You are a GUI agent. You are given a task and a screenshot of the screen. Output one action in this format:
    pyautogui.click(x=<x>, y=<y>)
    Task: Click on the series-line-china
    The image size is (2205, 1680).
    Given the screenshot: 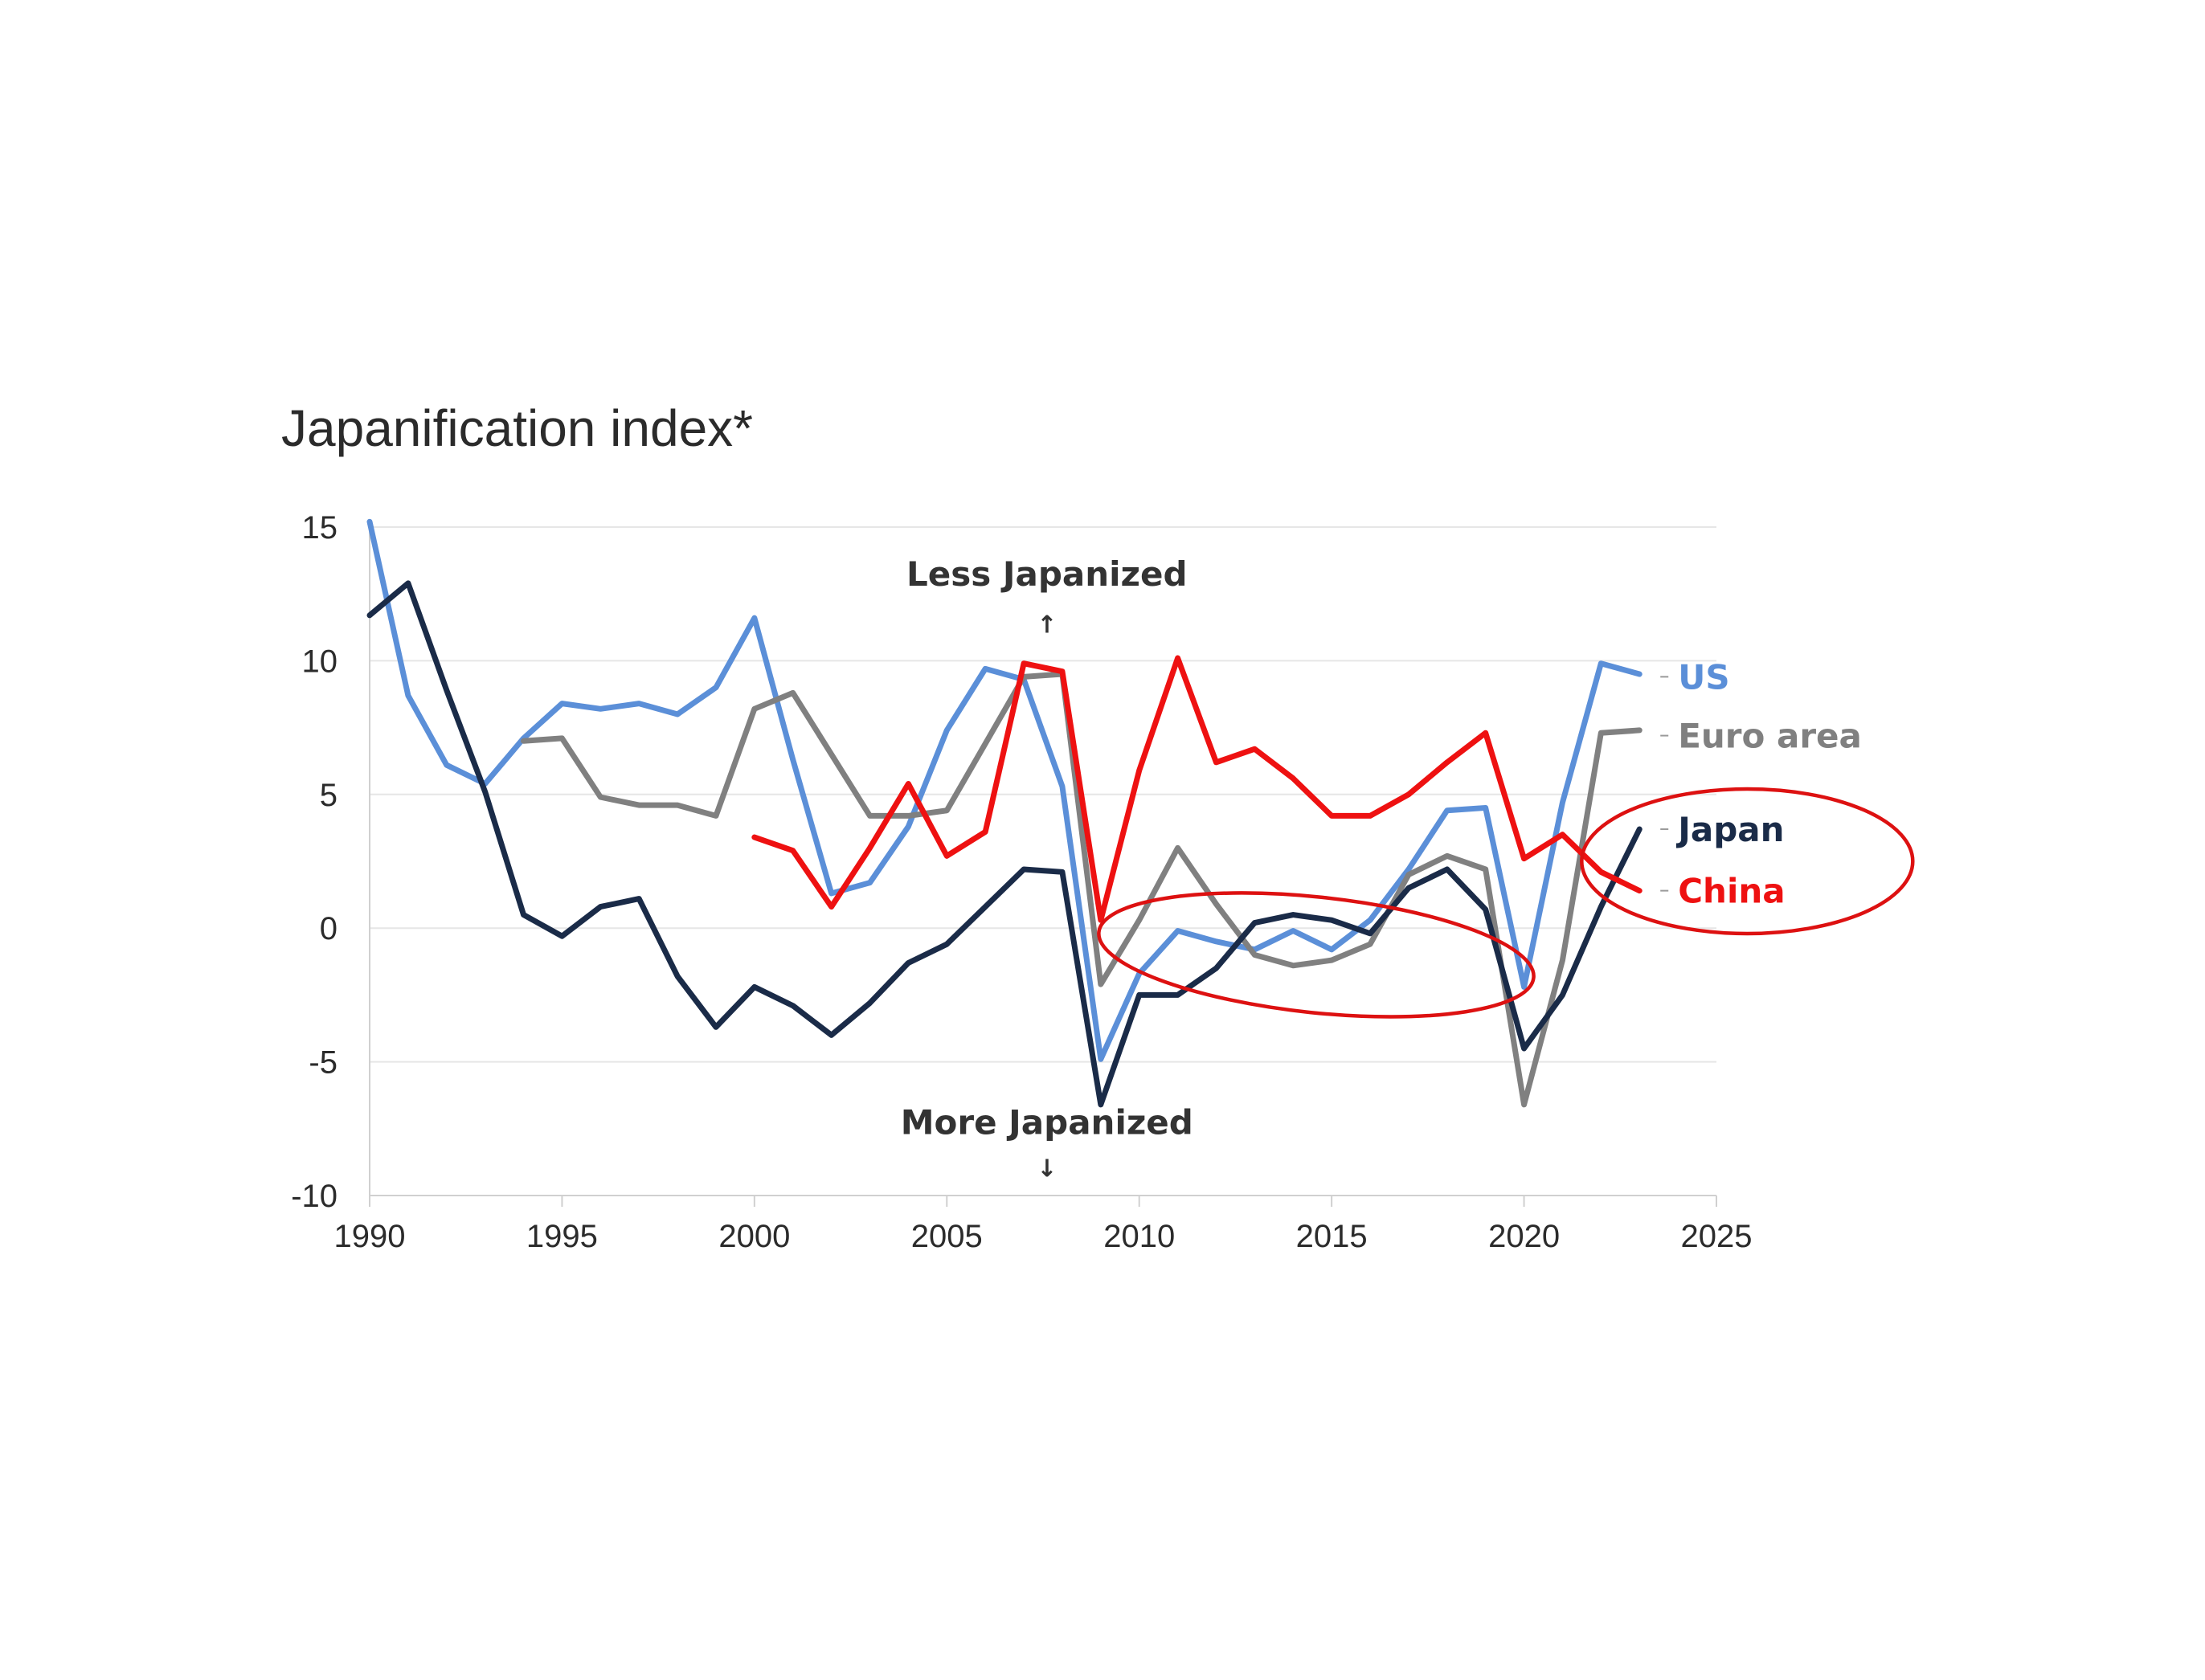 What is the action you would take?
    pyautogui.click(x=1197, y=789)
    